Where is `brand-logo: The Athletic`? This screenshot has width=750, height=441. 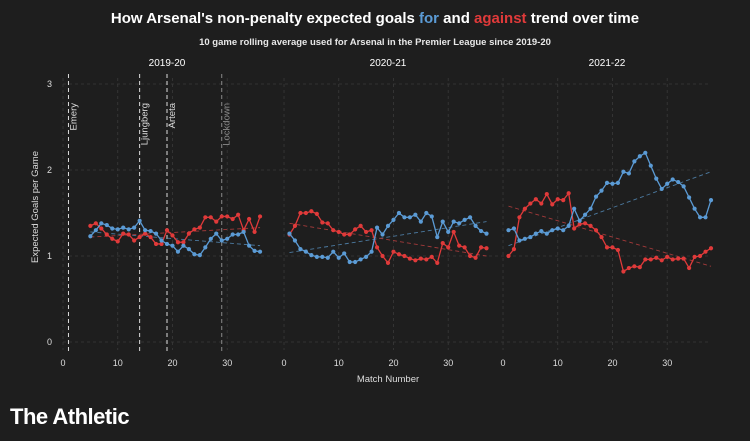 brand-logo: The Athletic is located at coordinates (70, 416).